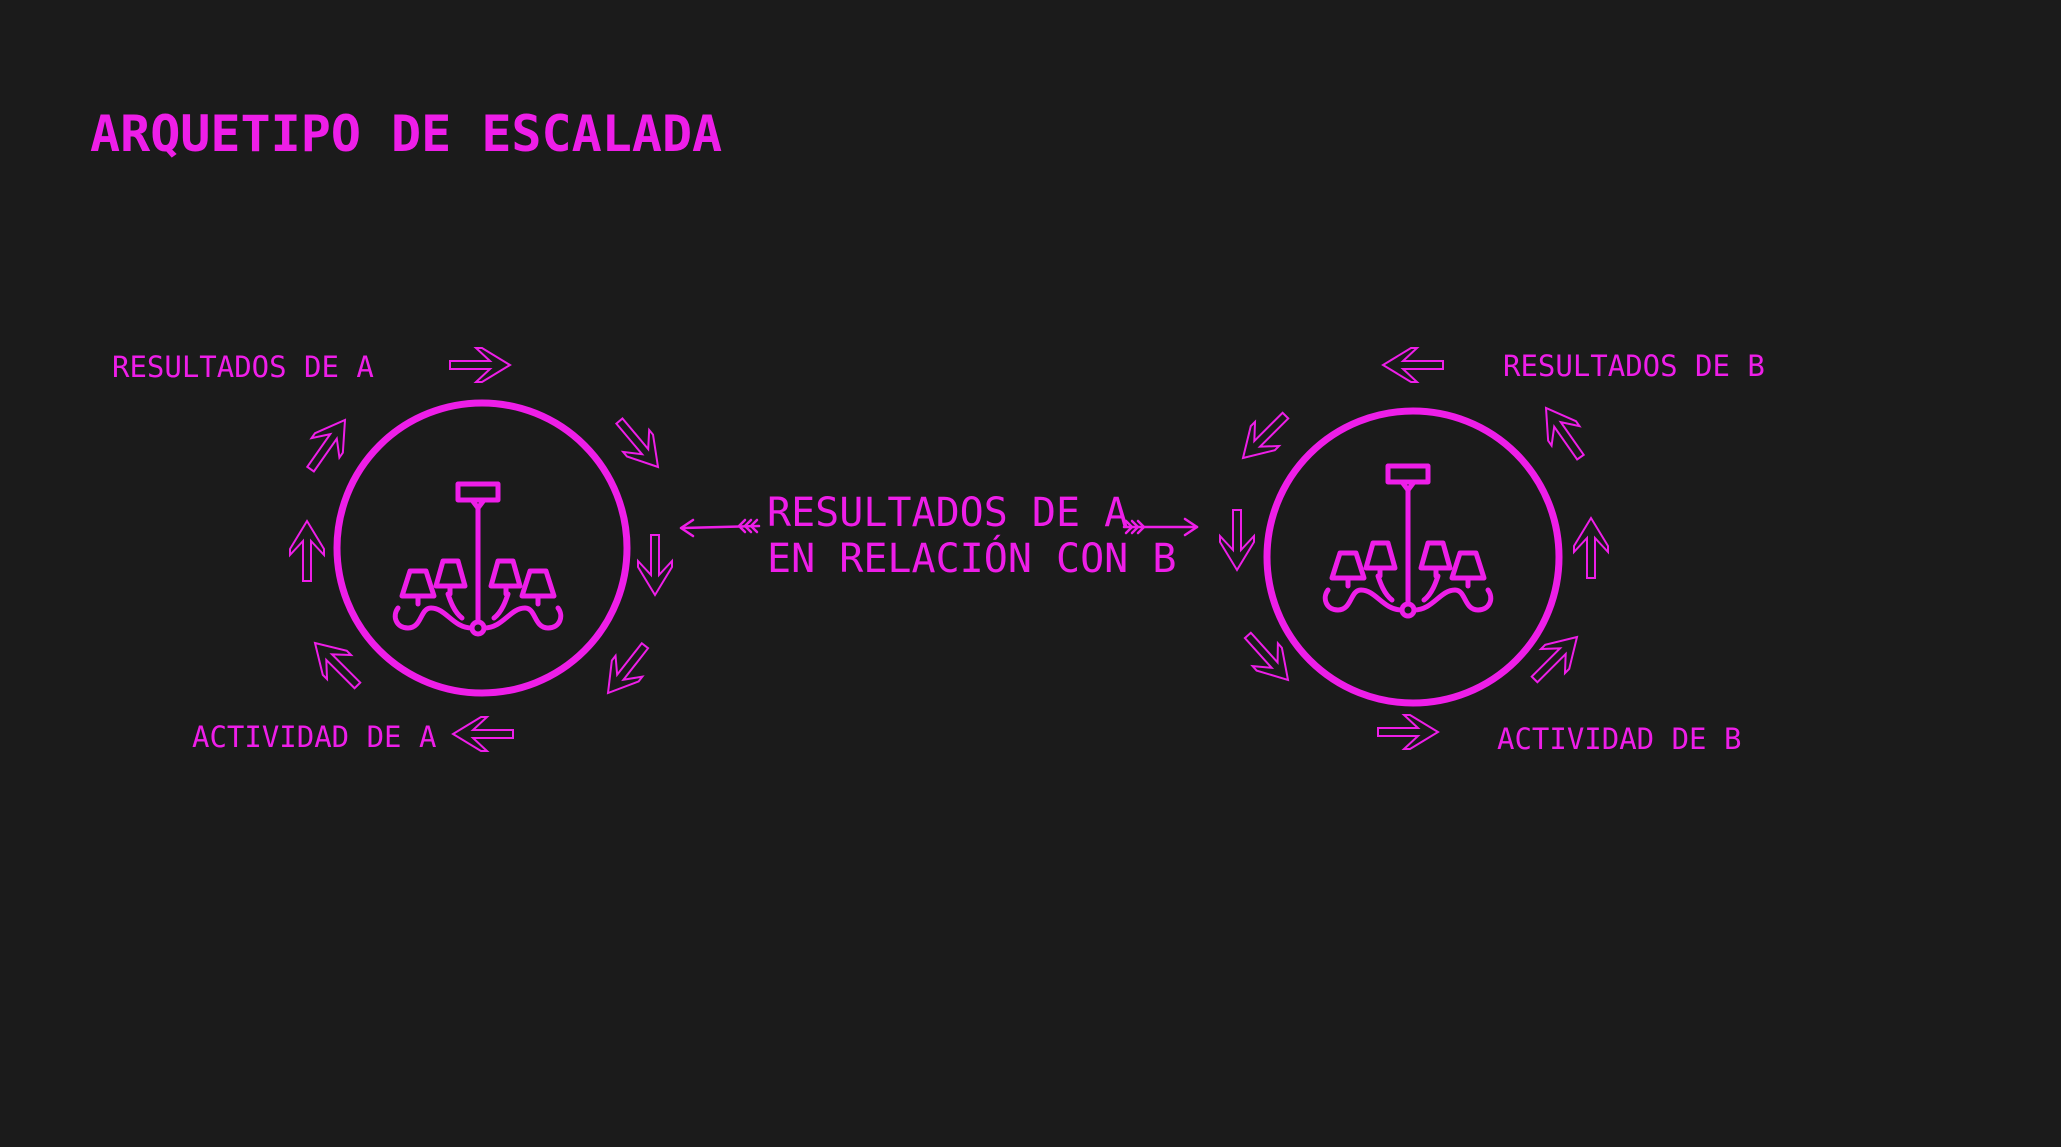  Describe the element at coordinates (639, 444) in the screenshot. I see `arrow-down-right-icon` at that location.